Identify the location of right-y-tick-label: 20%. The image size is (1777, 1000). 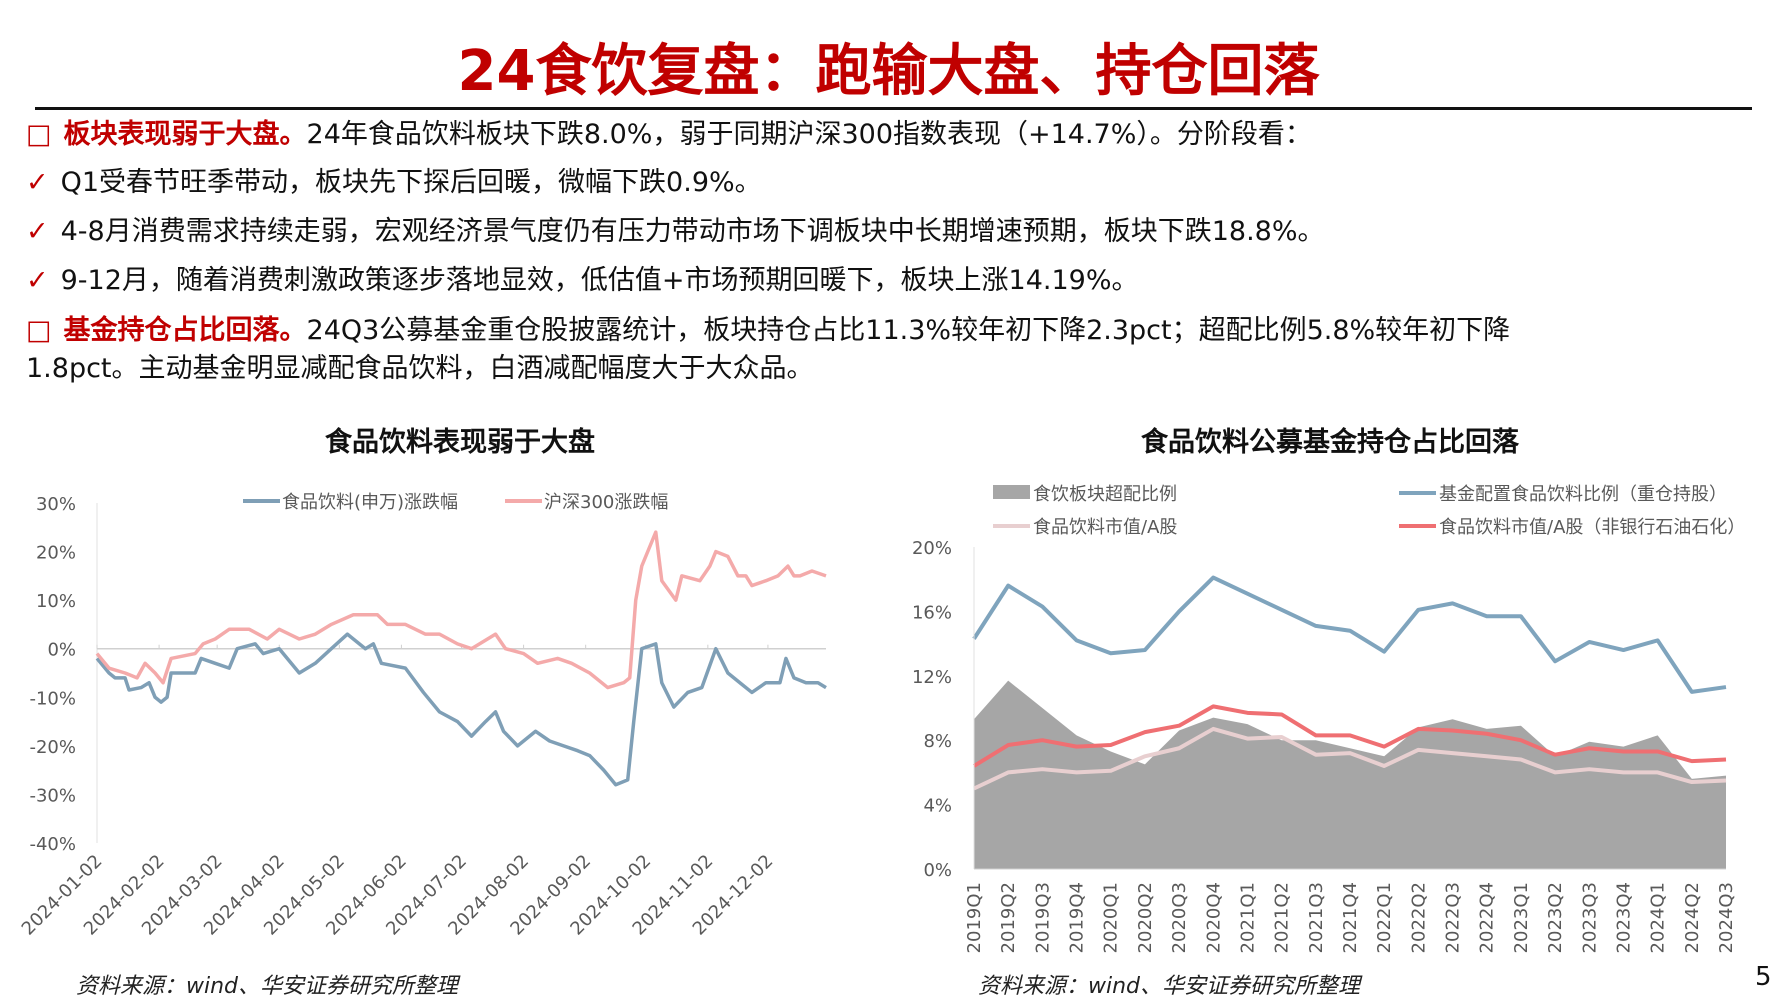
(932, 548).